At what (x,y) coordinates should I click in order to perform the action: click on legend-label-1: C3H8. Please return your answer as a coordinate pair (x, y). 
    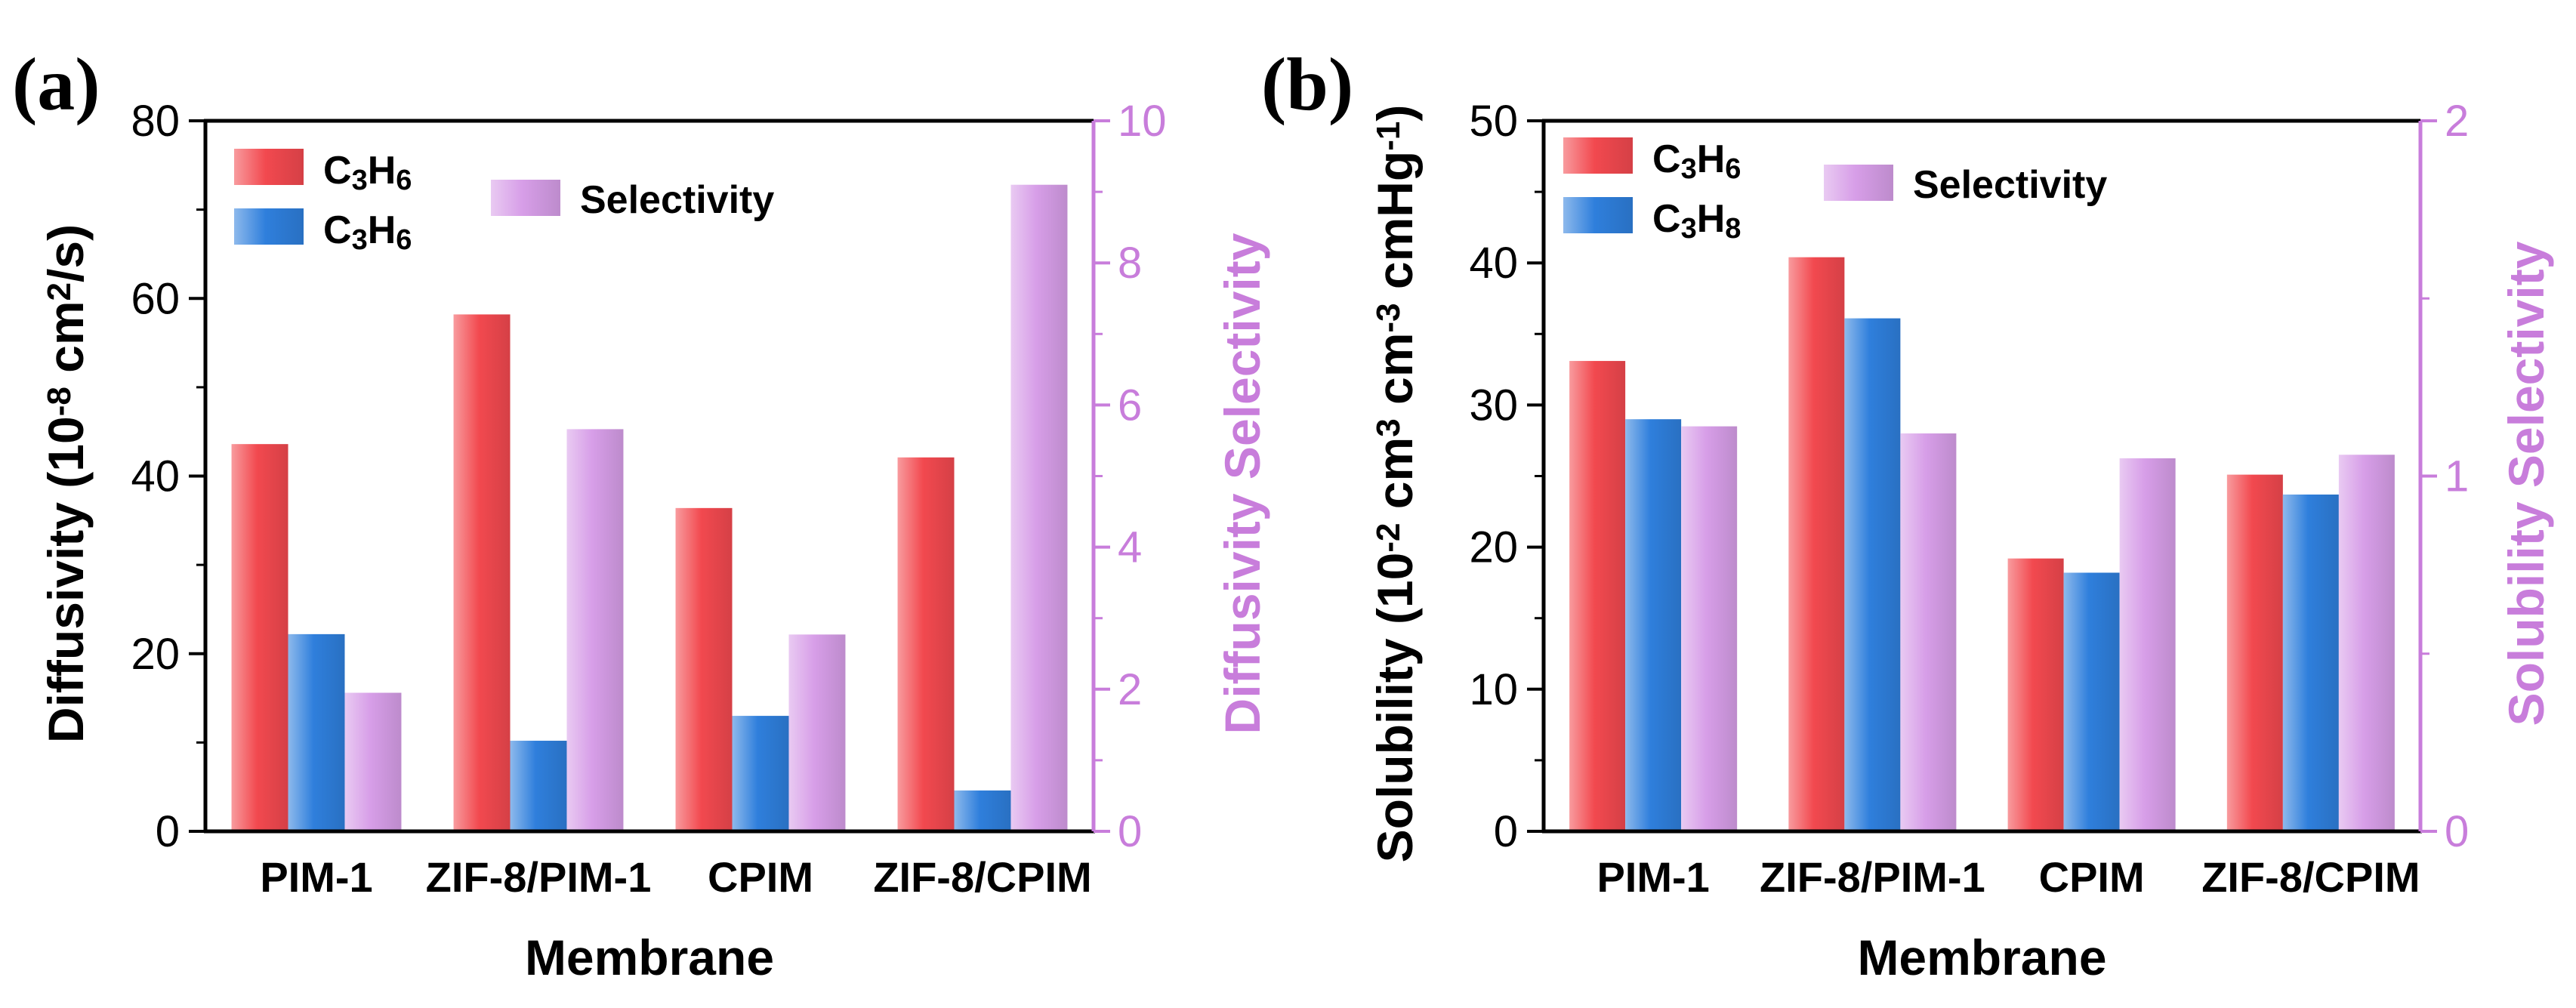
    Looking at the image, I should click on (1696, 221).